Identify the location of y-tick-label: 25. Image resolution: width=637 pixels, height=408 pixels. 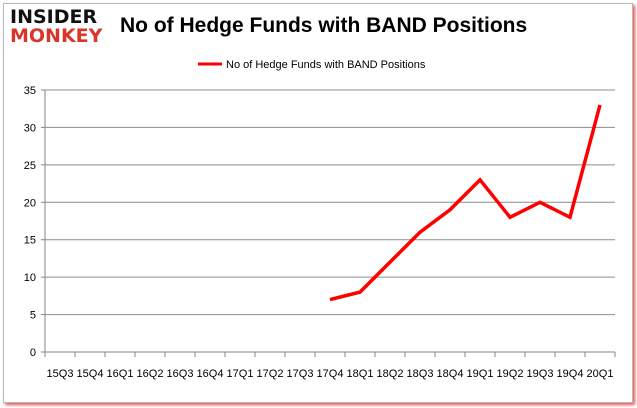
(30, 166).